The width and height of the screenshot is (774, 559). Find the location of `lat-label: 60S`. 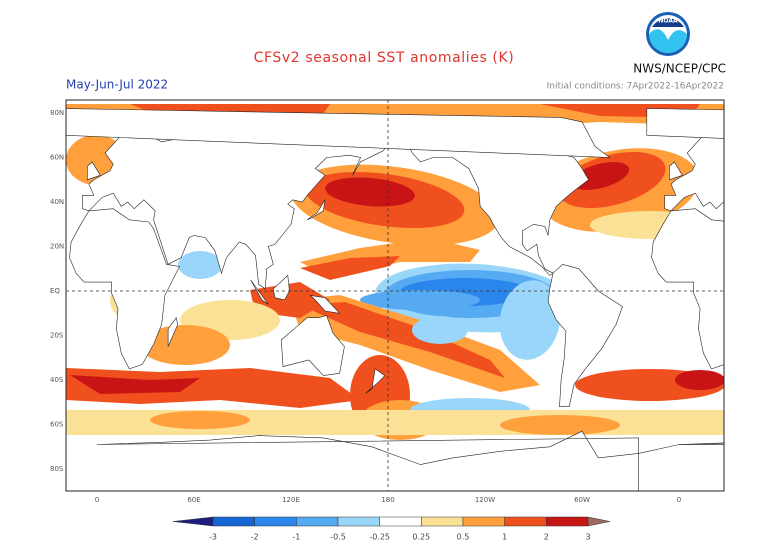

lat-label: 60S is located at coordinates (57, 425).